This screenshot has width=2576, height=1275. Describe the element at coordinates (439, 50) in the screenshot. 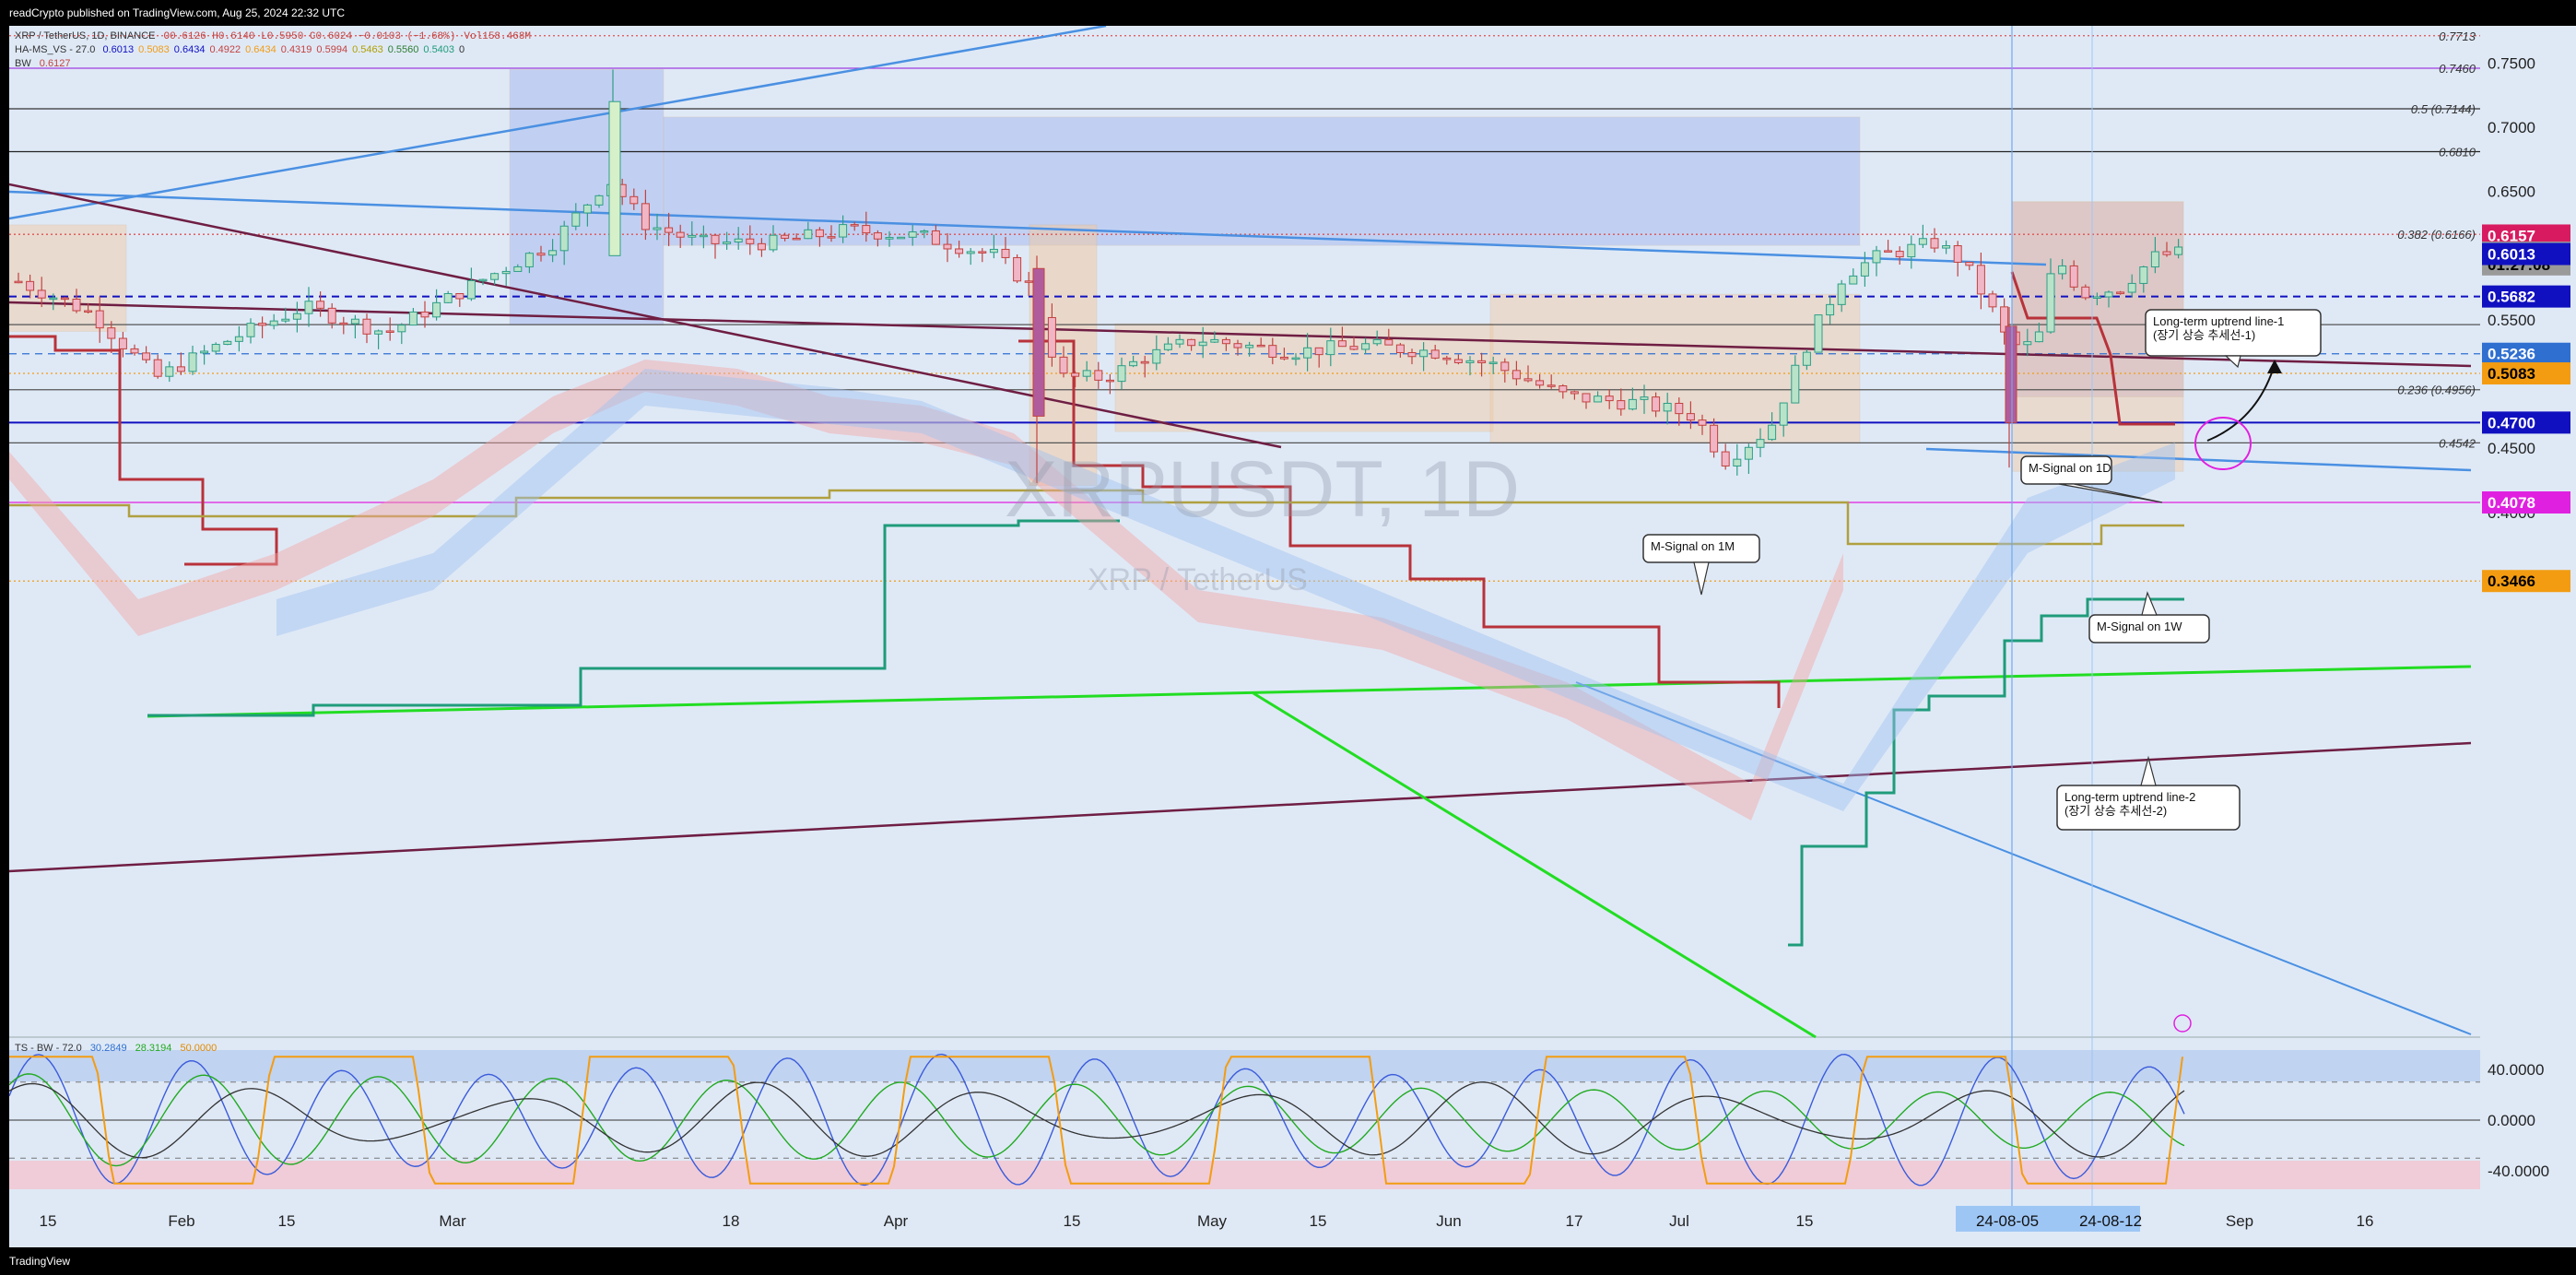

I see `ha-ms-value: 0.5403` at that location.